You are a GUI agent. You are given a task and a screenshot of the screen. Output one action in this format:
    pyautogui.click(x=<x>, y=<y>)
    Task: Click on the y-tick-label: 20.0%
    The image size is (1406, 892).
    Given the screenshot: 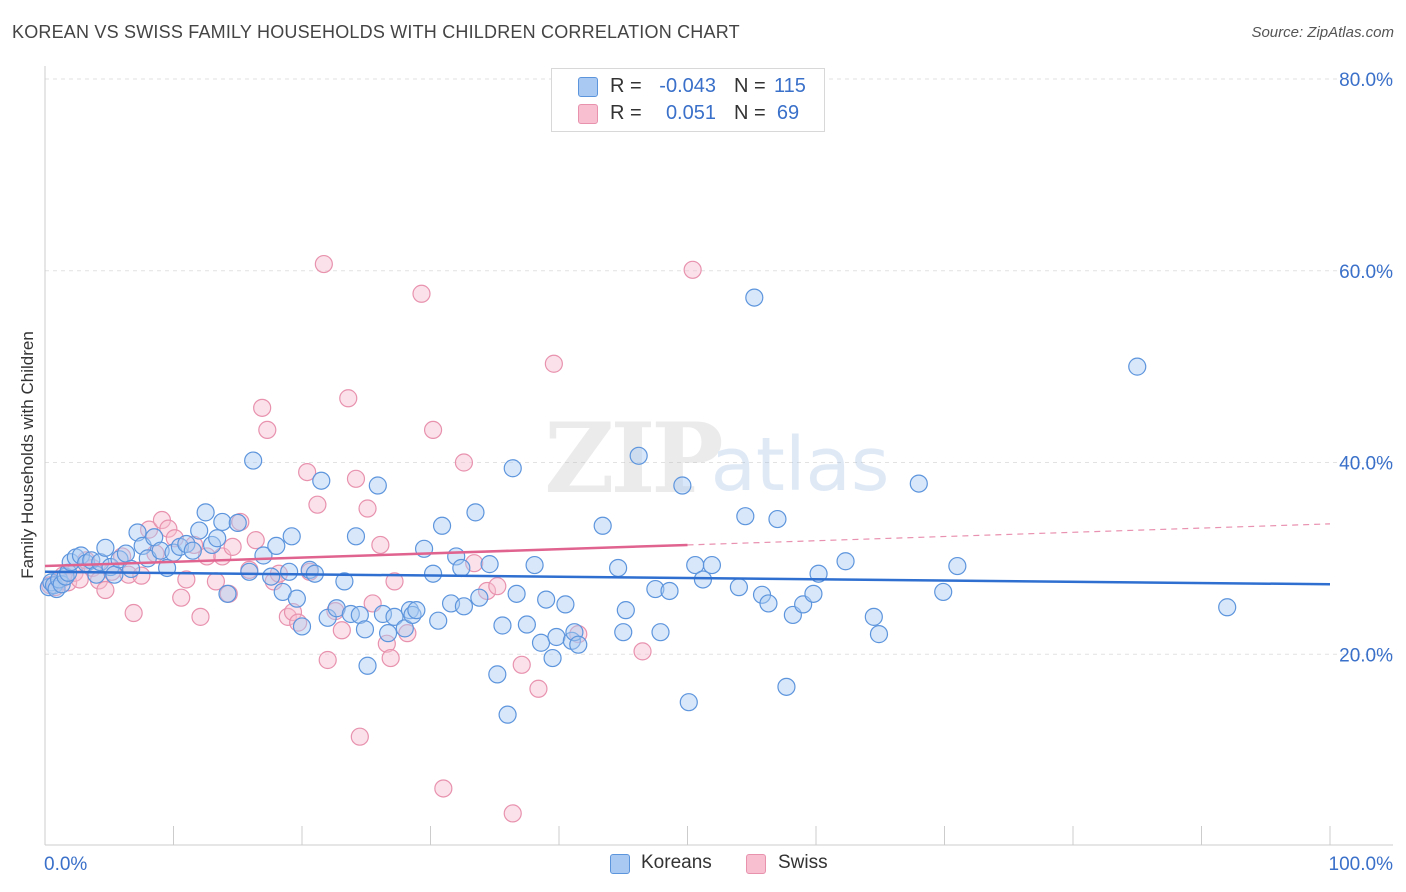 What is the action you would take?
    pyautogui.click(x=1366, y=655)
    